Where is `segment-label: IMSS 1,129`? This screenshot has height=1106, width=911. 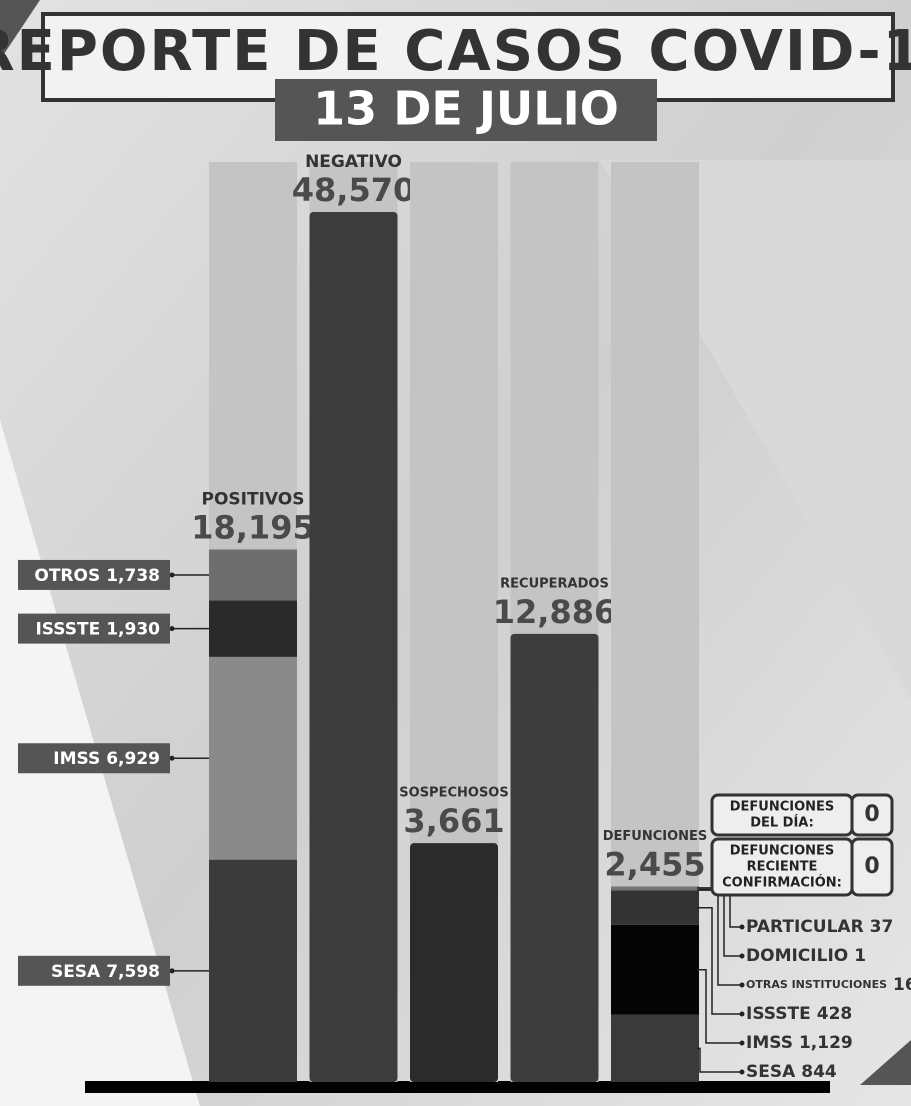 segment-label: IMSS 1,129 is located at coordinates (799, 1043).